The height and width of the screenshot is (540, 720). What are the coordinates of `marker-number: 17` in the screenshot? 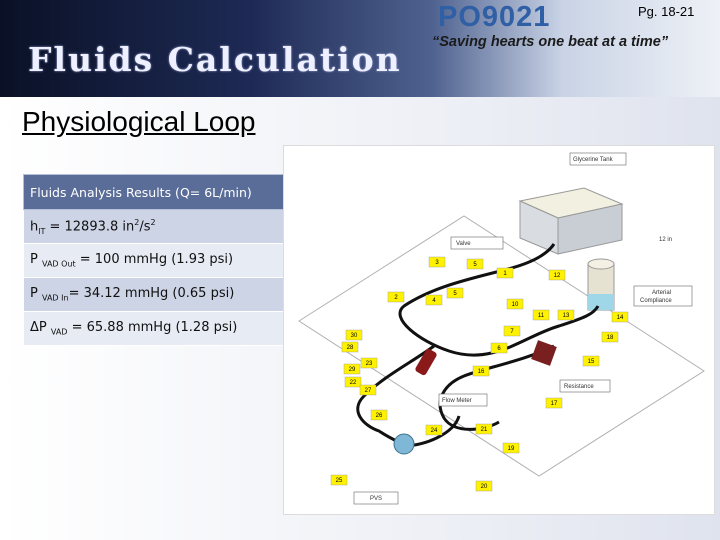 It's located at (554, 404).